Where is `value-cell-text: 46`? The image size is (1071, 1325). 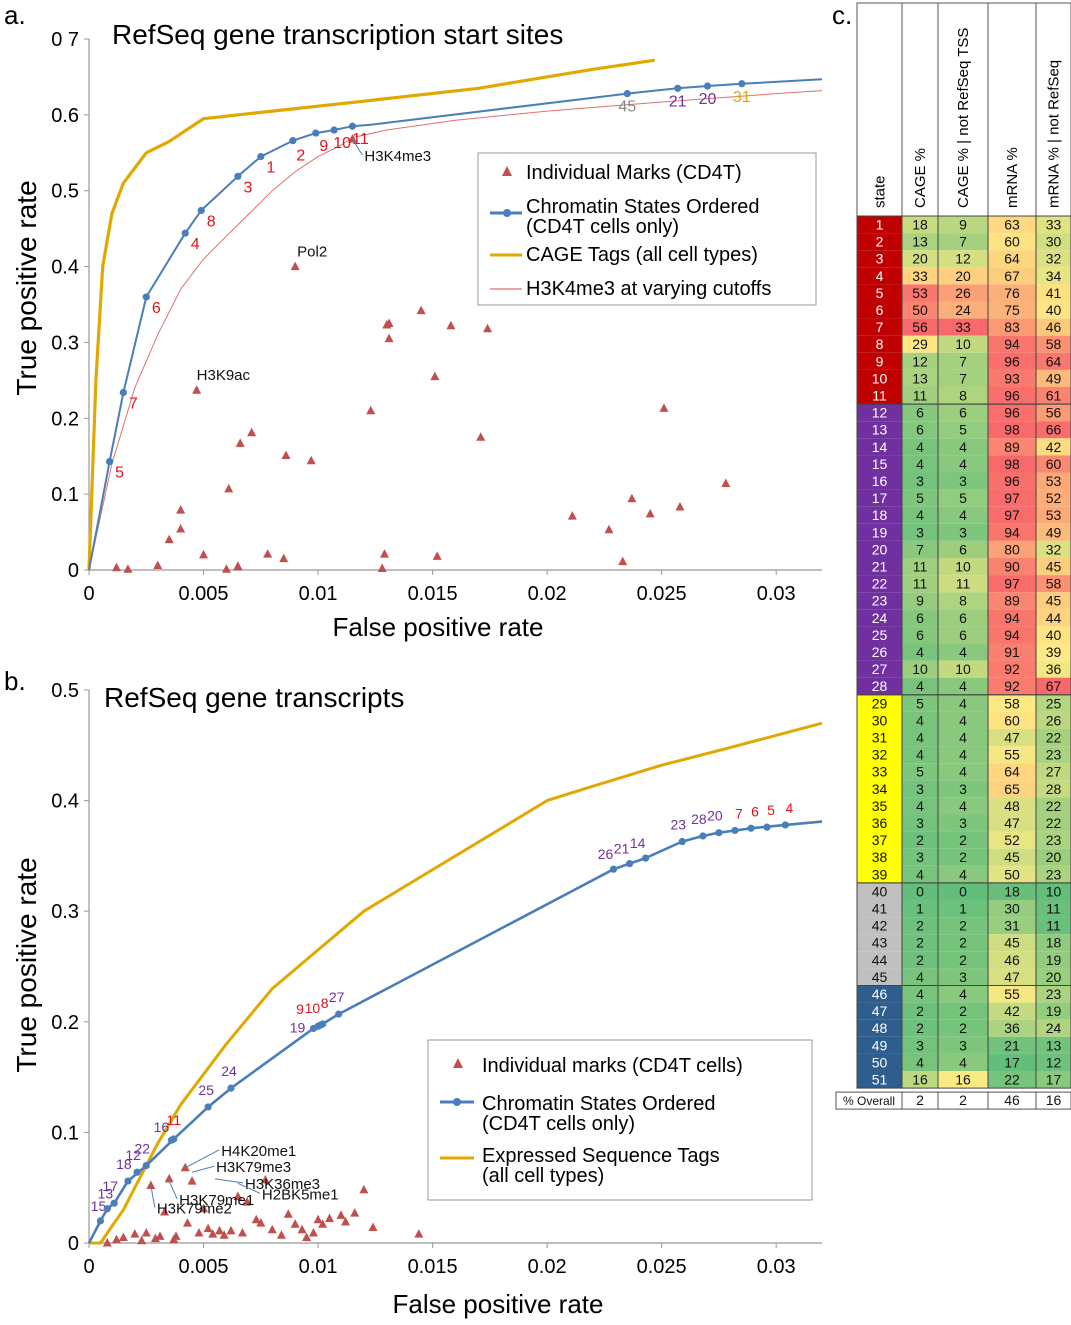 value-cell-text: 46 is located at coordinates (1054, 327).